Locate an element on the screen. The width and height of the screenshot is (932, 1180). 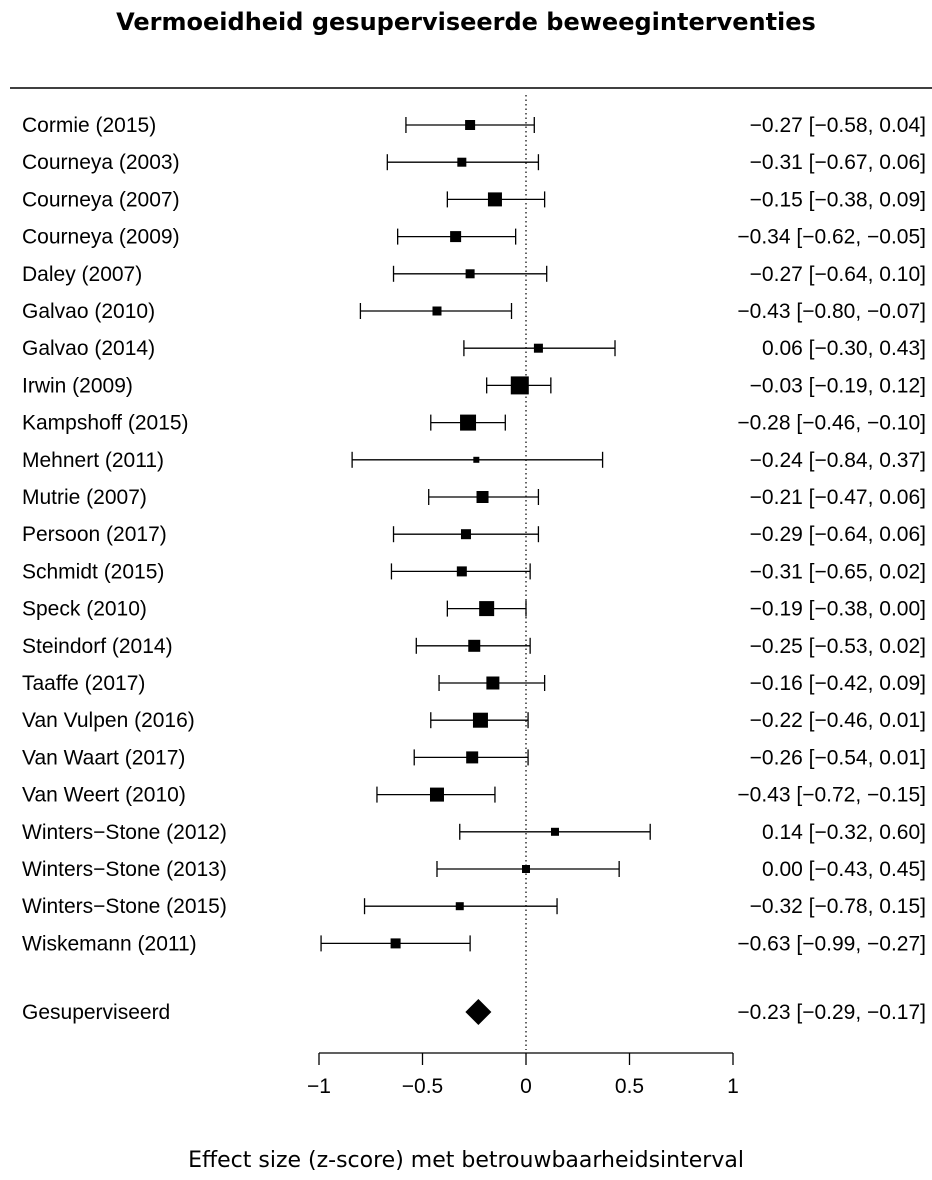
study-row: Persoon (2017) −0.29 [−0.64, 0.06] is located at coordinates (474, 534).